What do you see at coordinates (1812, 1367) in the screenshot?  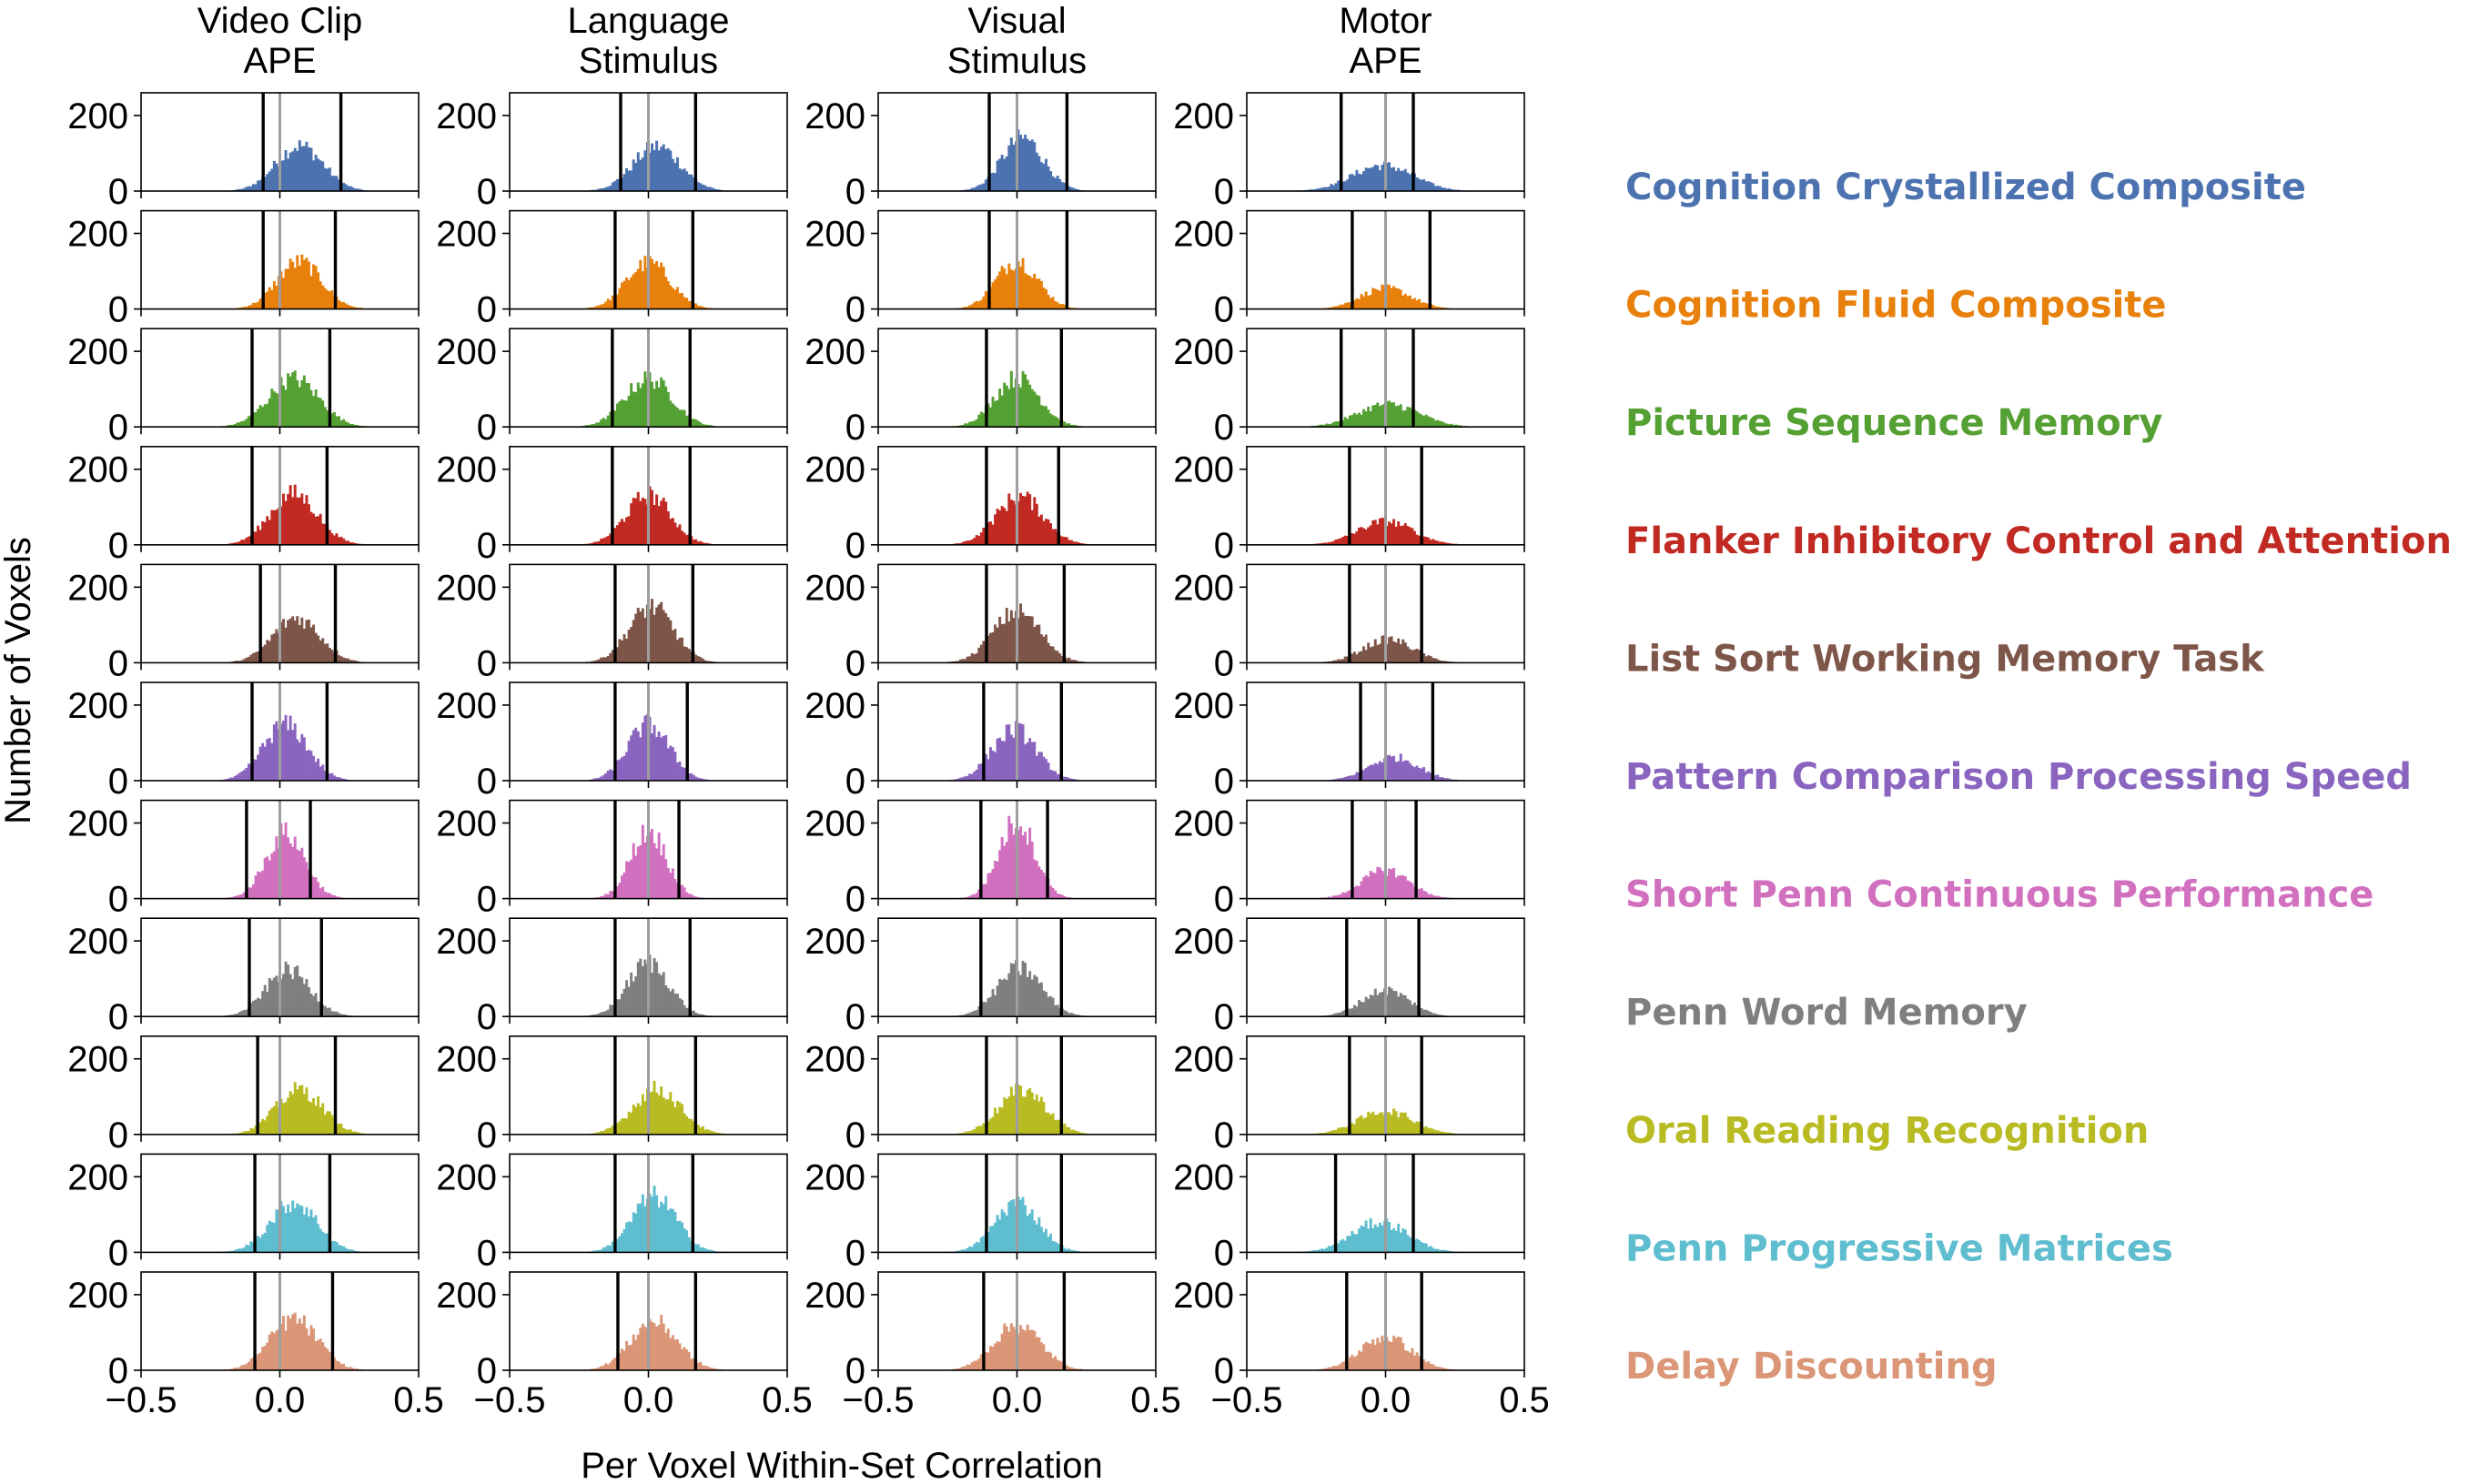 I see `legend-entry: Delay Discounting` at bounding box center [1812, 1367].